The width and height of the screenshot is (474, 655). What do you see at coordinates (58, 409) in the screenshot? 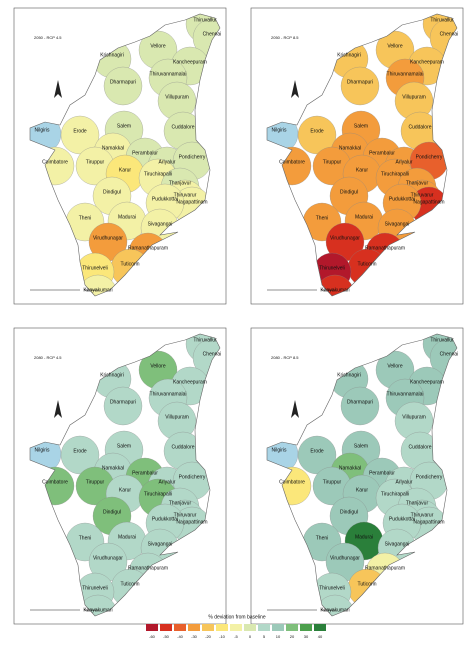
I see `north-arrow` at bounding box center [58, 409].